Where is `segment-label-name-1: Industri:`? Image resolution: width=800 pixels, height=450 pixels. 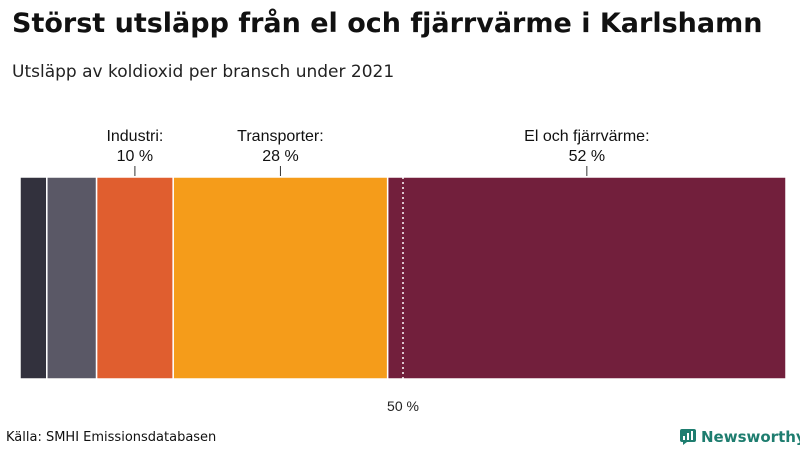 segment-label-name-1: Industri: is located at coordinates (134, 136).